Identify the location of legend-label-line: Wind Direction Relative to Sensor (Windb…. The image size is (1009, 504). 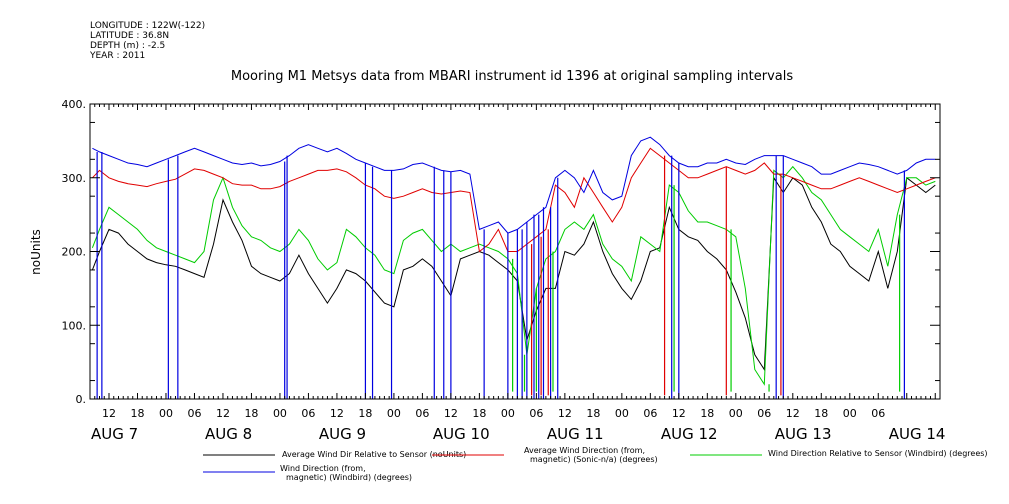
(878, 453).